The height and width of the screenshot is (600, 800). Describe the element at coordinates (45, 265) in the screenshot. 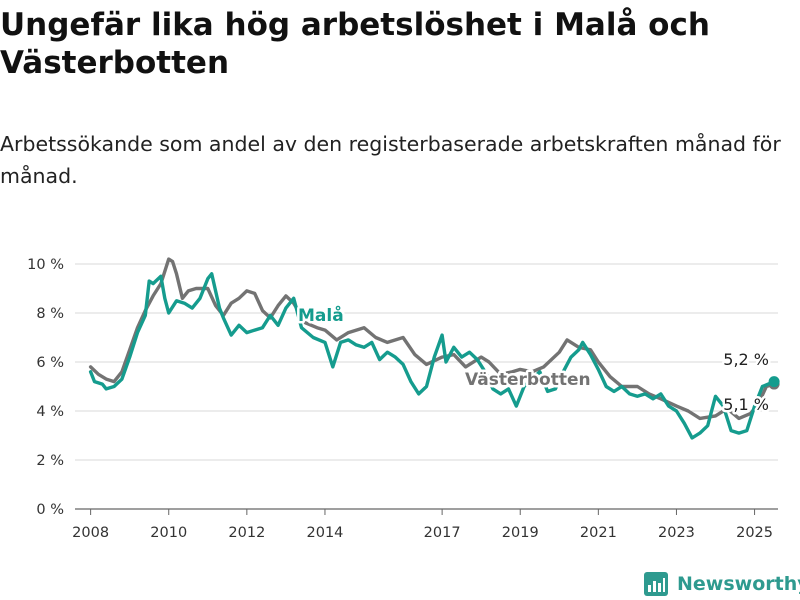

I see `y-tick-label: 10 %` at that location.